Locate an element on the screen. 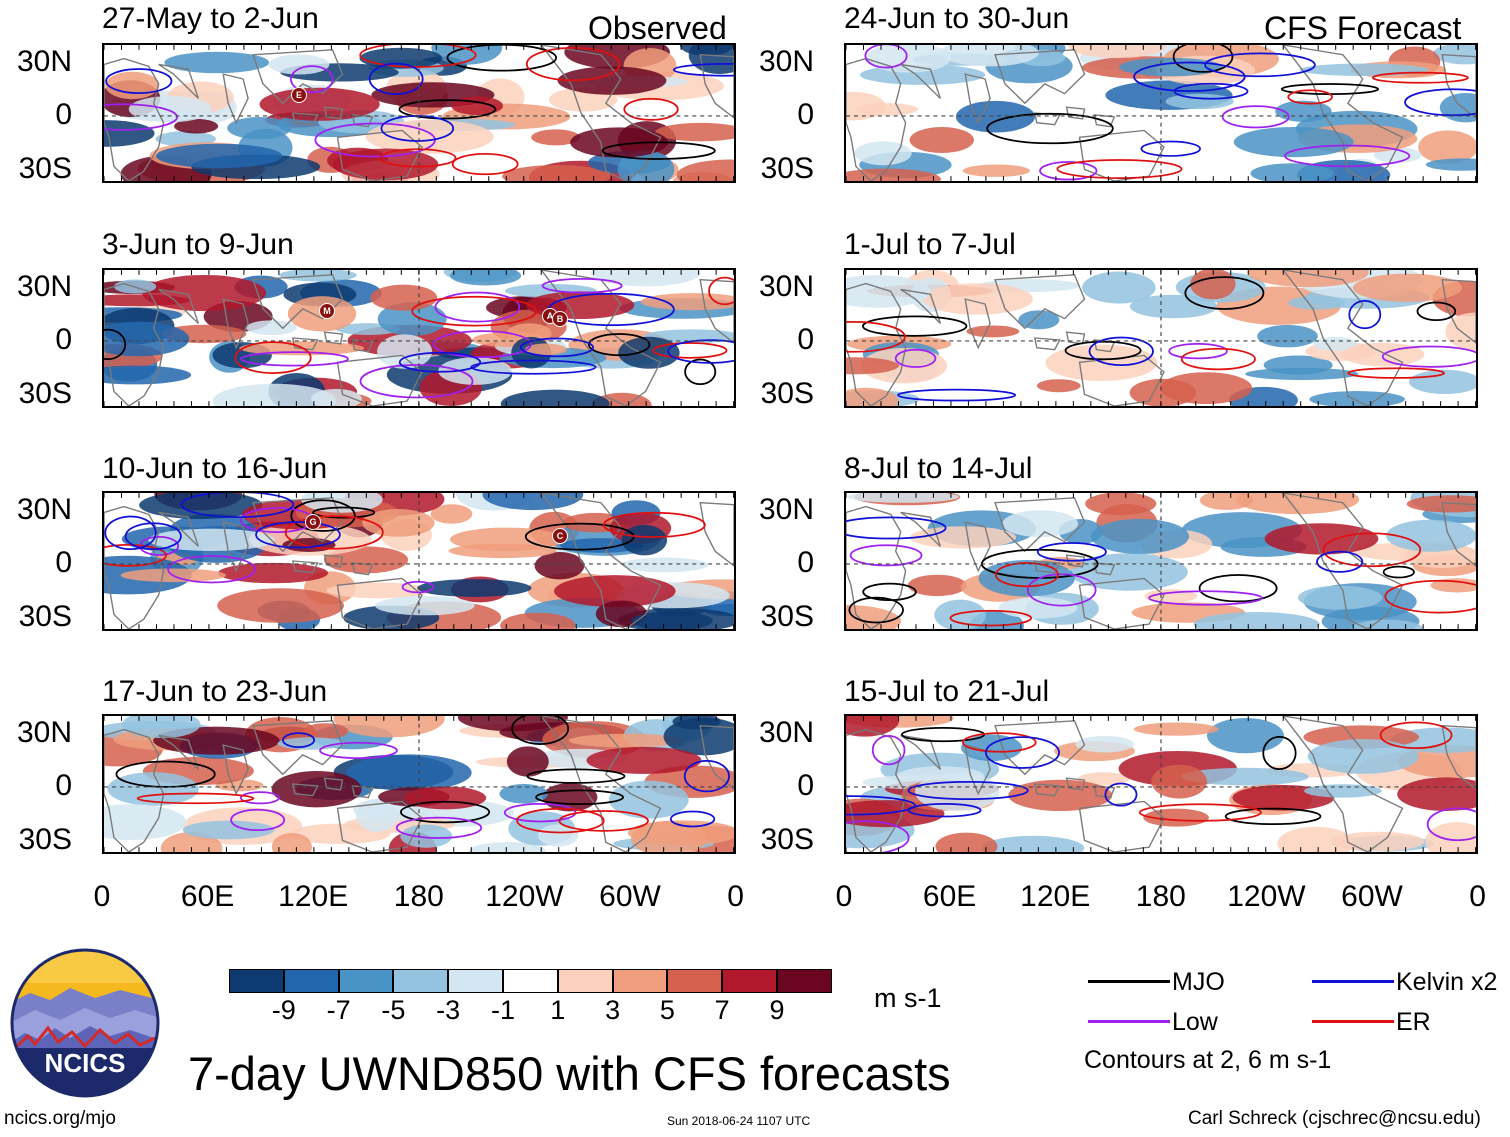  legend-label: ER is located at coordinates (1413, 1022).